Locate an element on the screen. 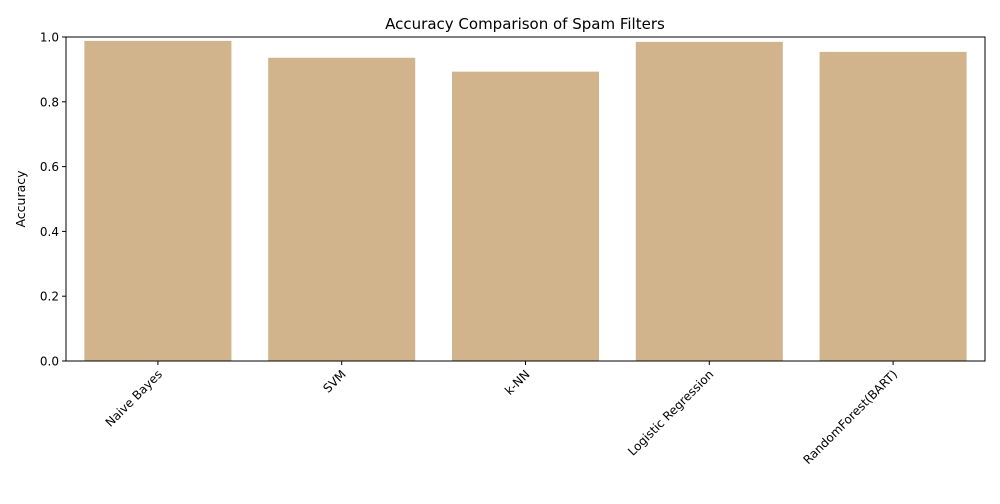  y-tick-label: 1.0 is located at coordinates (49, 38).